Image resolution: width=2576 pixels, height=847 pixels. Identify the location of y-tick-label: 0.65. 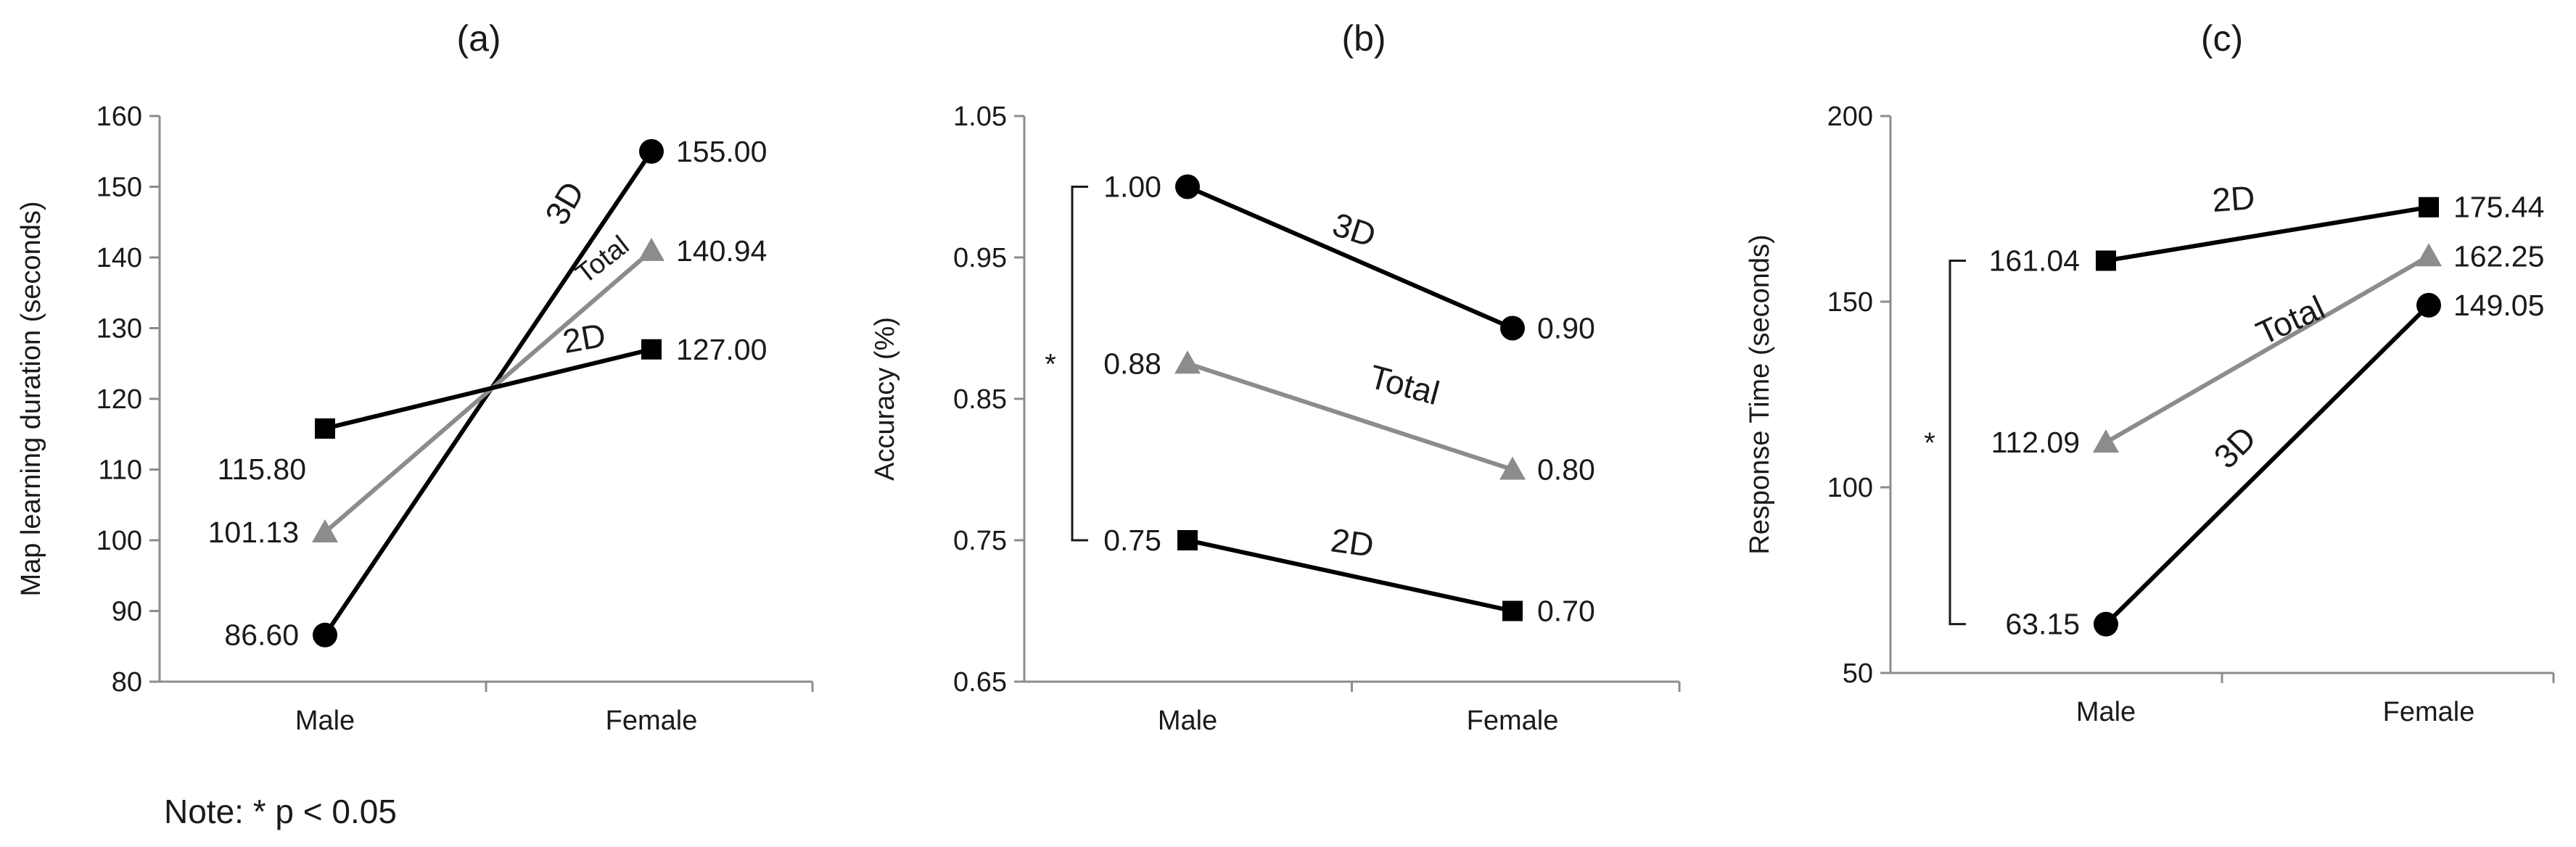
(980, 682).